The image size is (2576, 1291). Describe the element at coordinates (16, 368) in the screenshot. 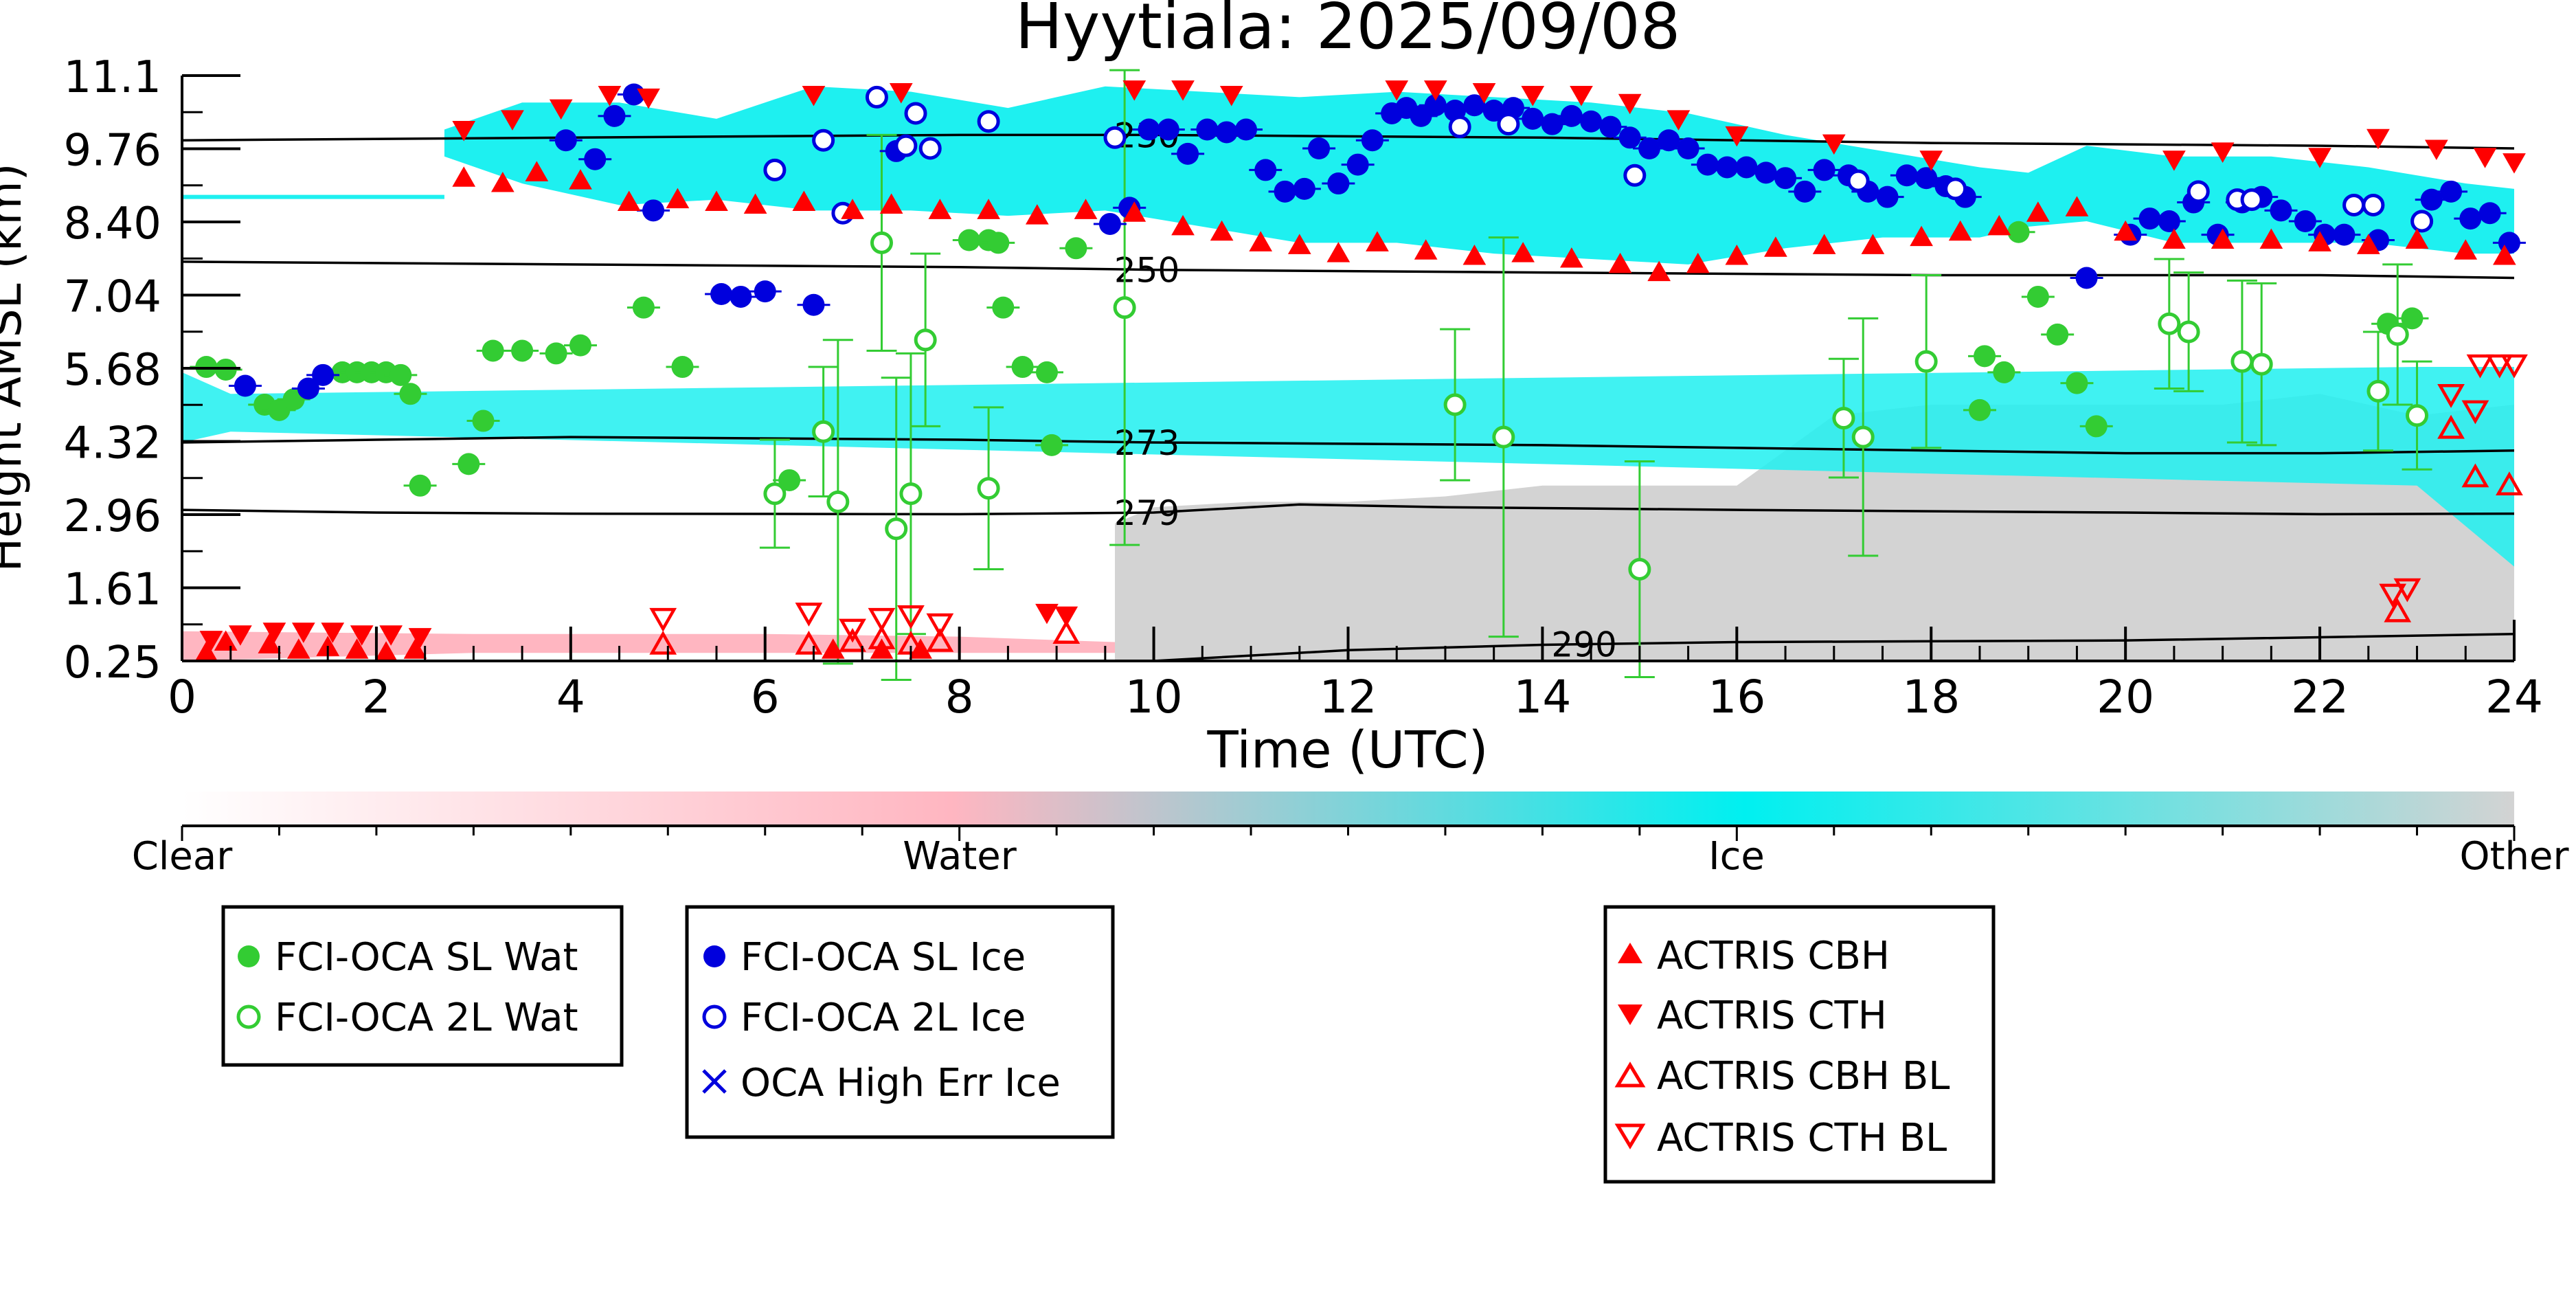

I see `y-axis-label: Height AMSL (km)` at that location.